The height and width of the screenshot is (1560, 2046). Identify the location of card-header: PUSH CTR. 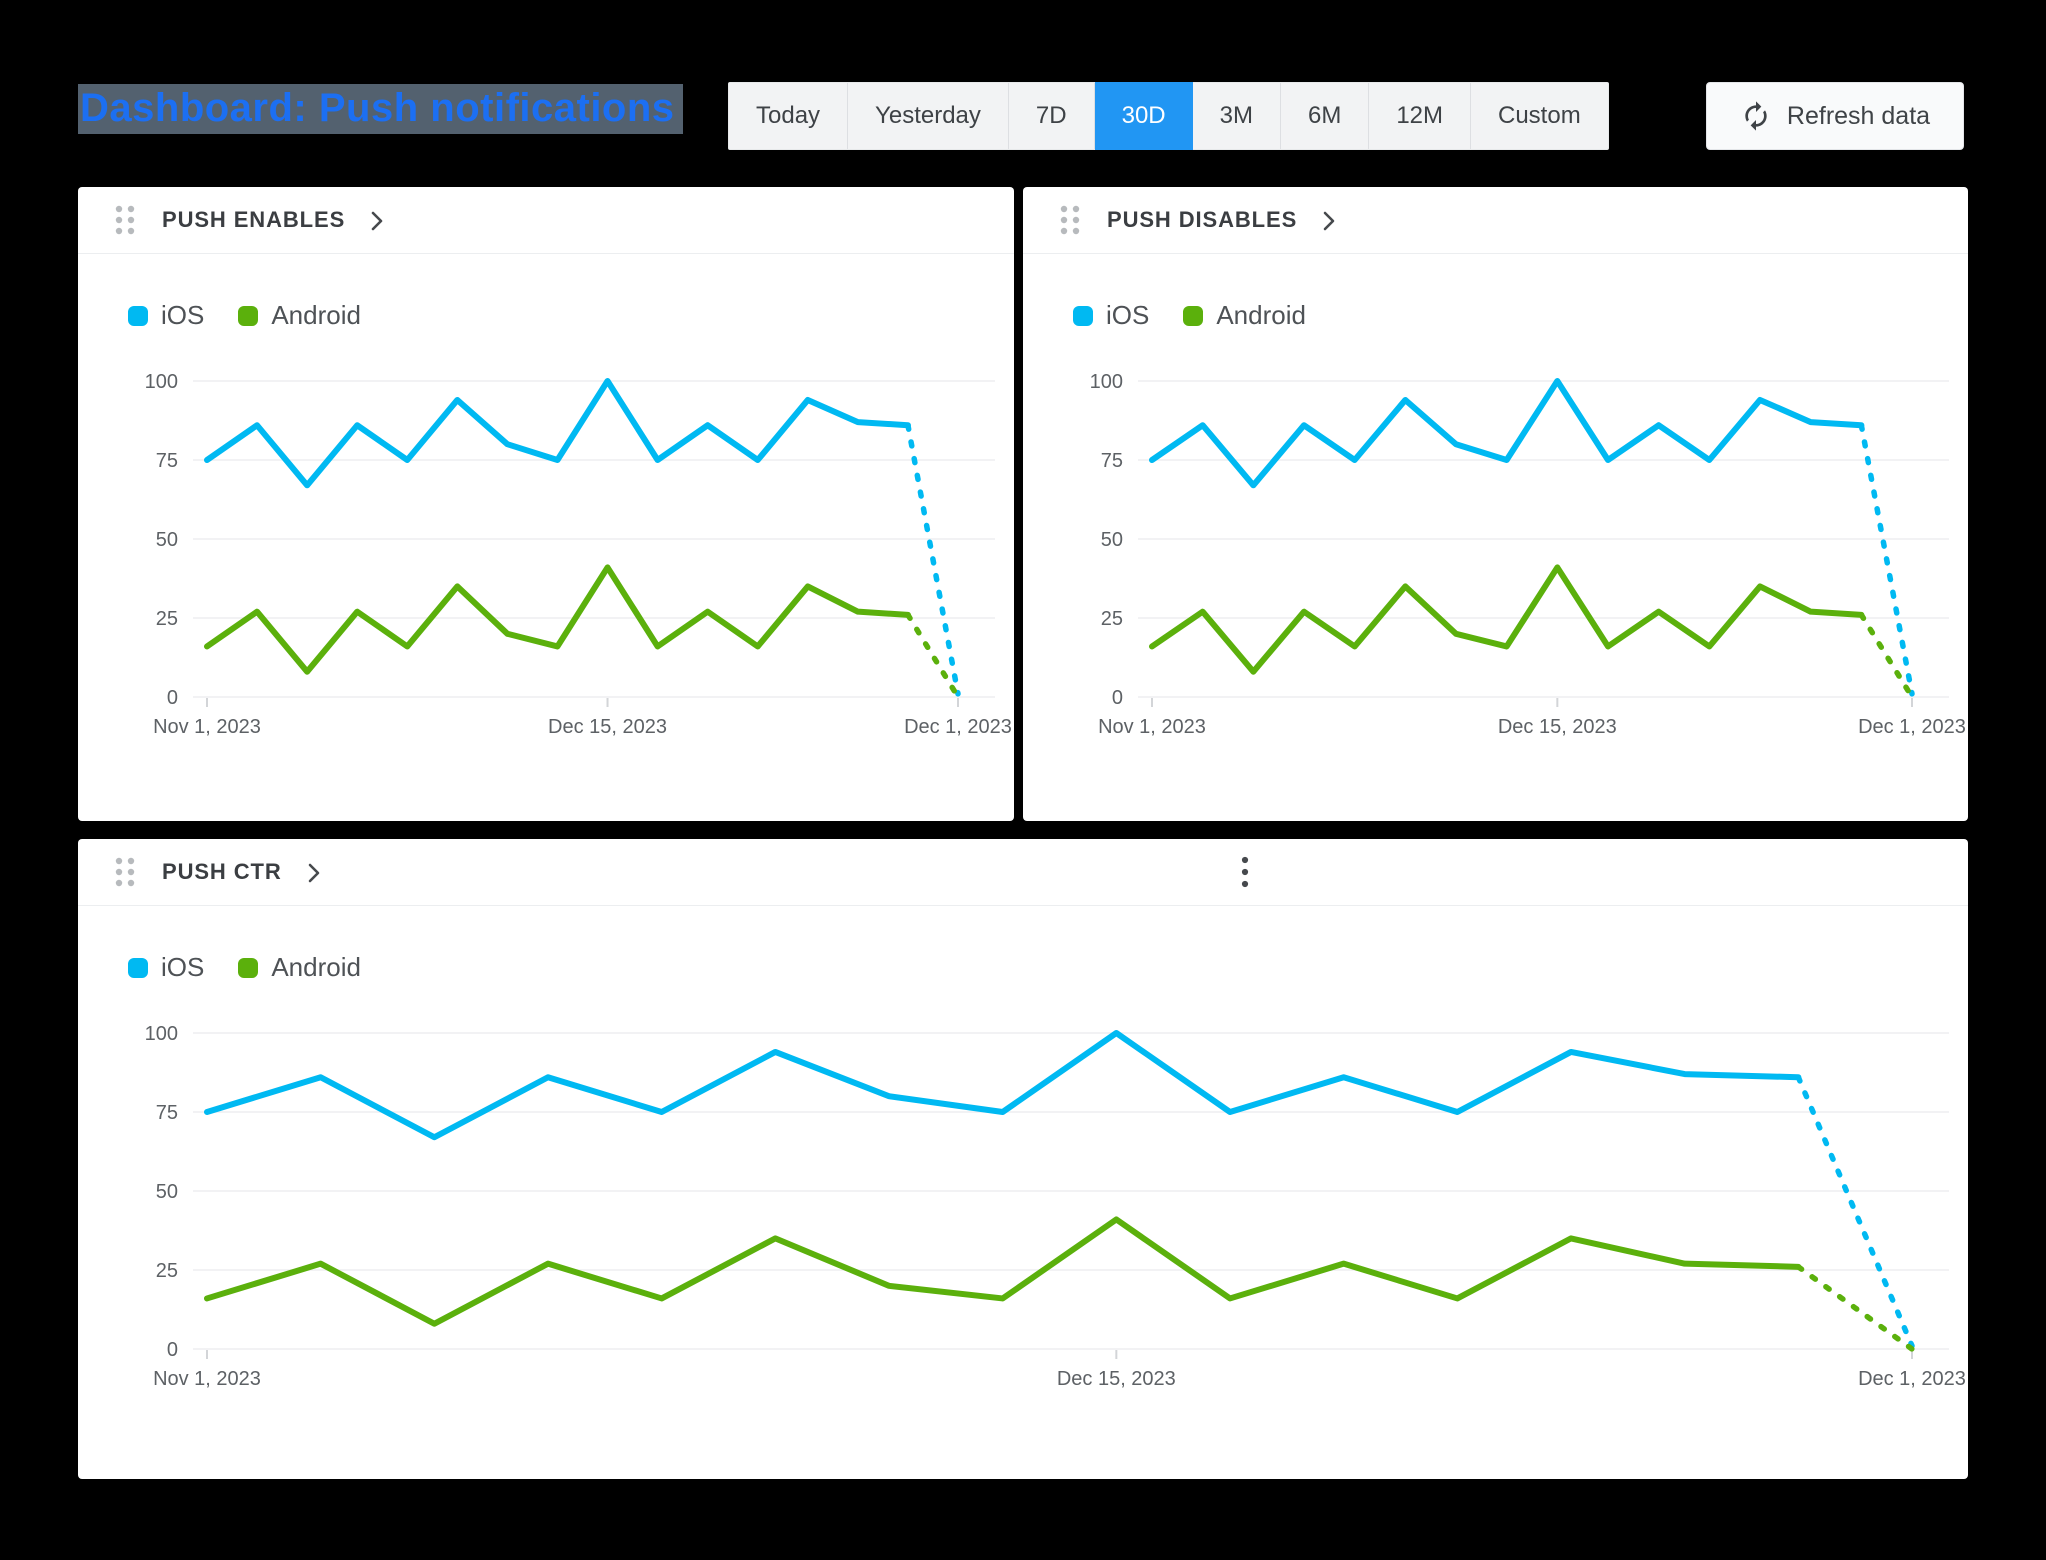
(1023, 872).